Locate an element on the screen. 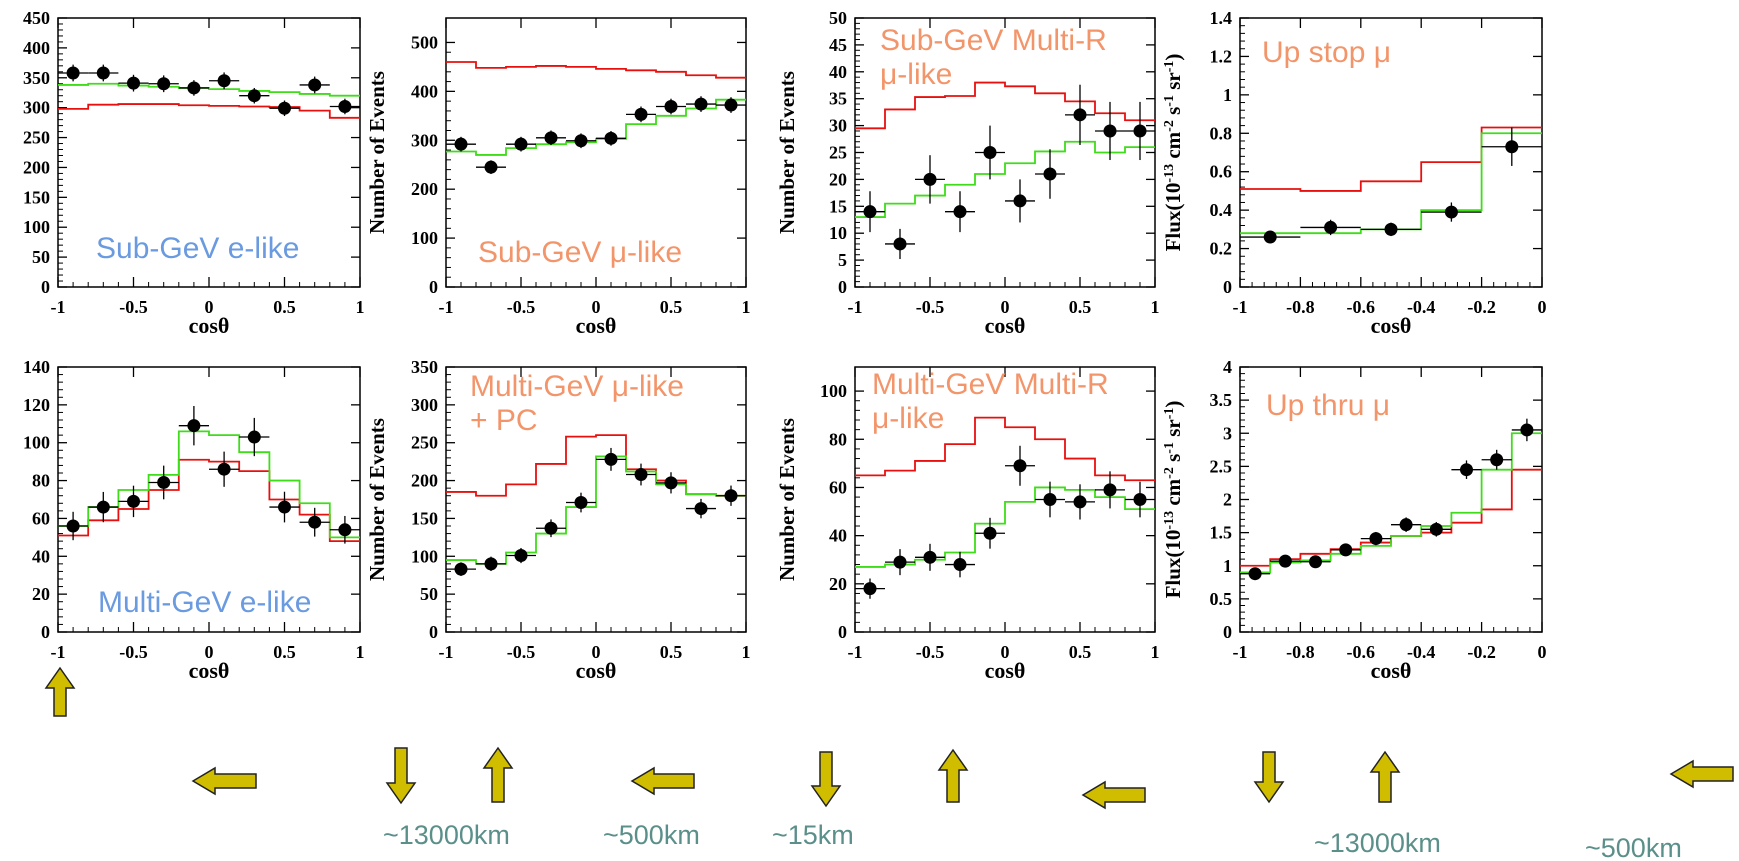  distance-label-500km: ~500km is located at coordinates (651, 835).